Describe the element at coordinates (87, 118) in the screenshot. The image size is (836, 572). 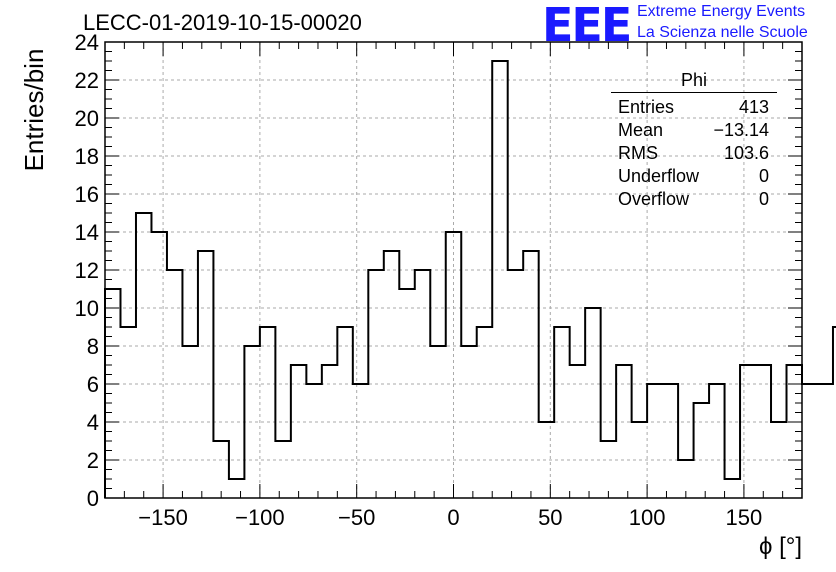
I see `y-tick-label: 20` at that location.